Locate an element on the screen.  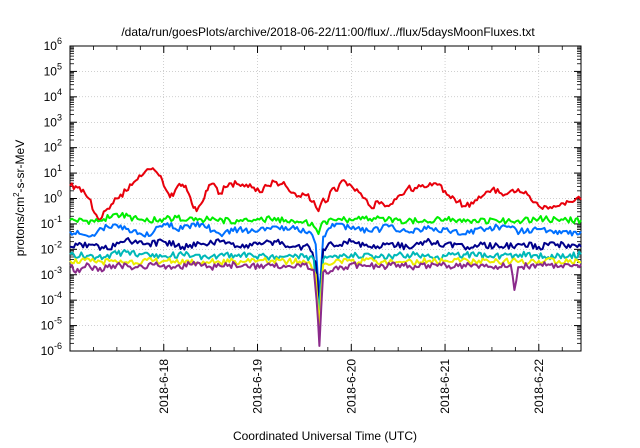
x-axis-label: Coordinated Universal Time (UTC) is located at coordinates (325, 436).